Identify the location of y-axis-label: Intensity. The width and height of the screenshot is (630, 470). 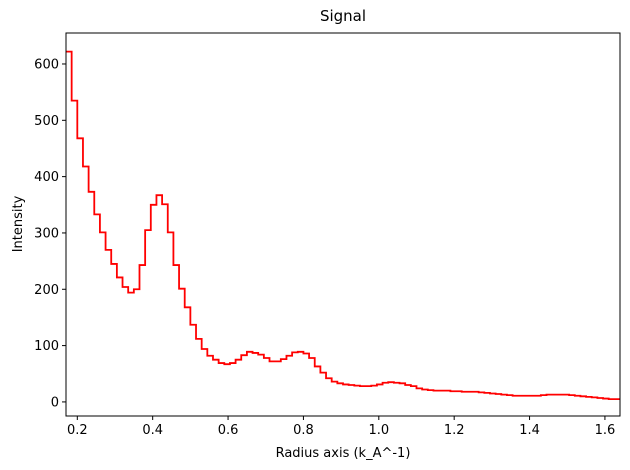
(18, 223).